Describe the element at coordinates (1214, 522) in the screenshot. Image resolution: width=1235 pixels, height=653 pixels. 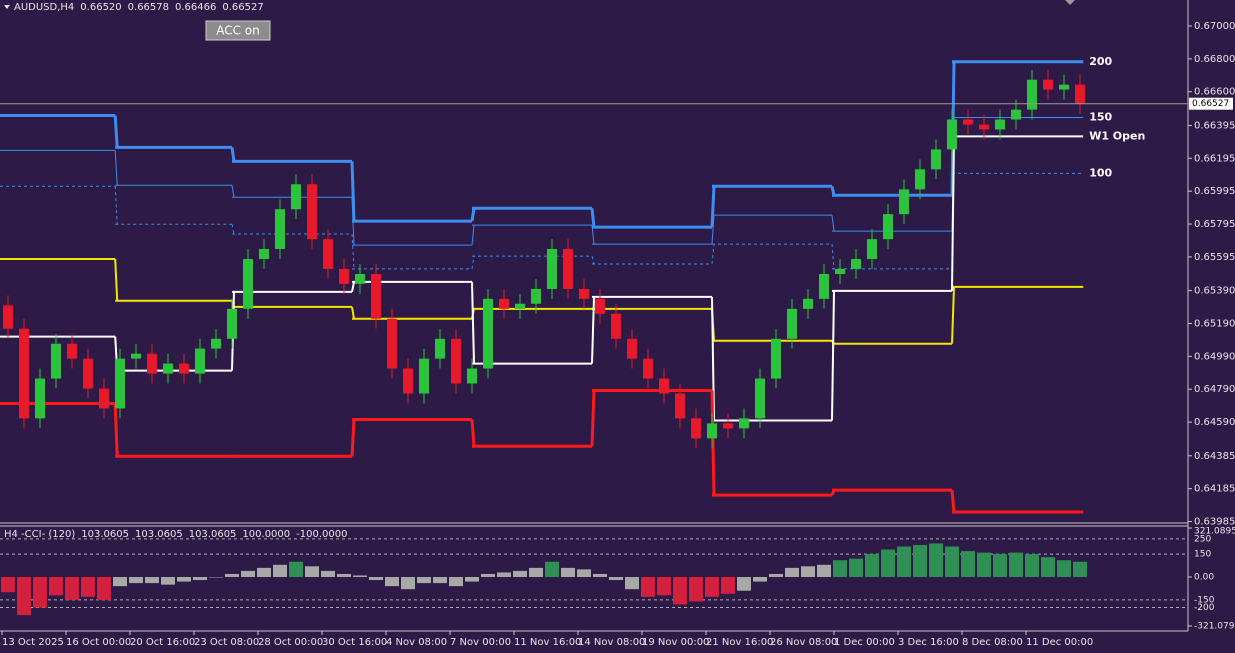
I see `y-tick-label: 0.63985` at that location.